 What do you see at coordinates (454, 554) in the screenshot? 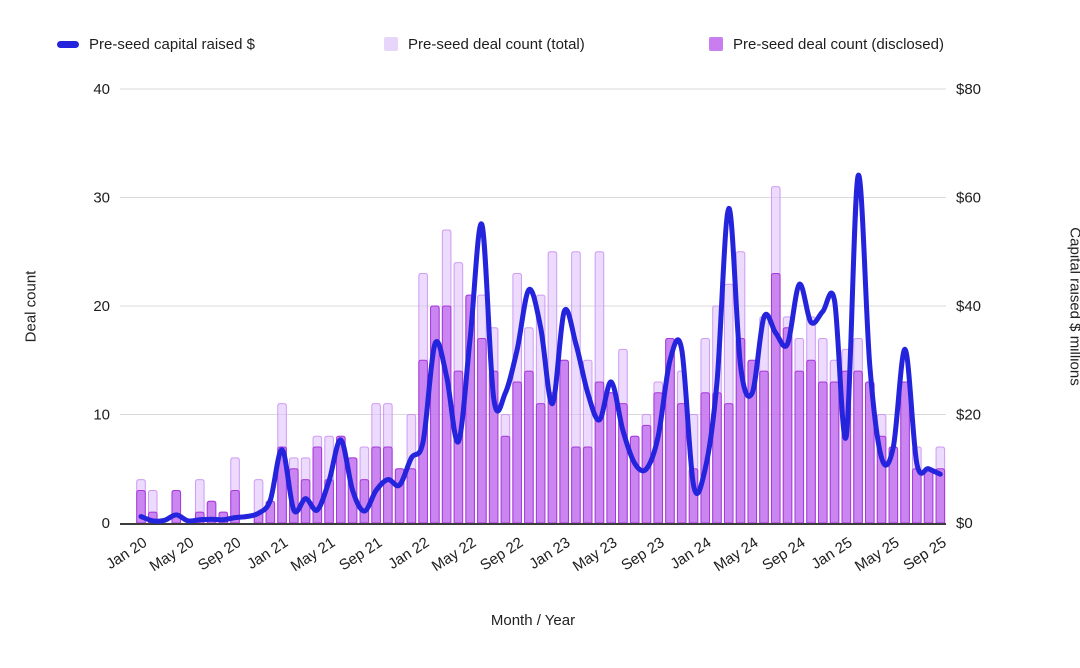
I see `svg-text: May 22` at bounding box center [454, 554].